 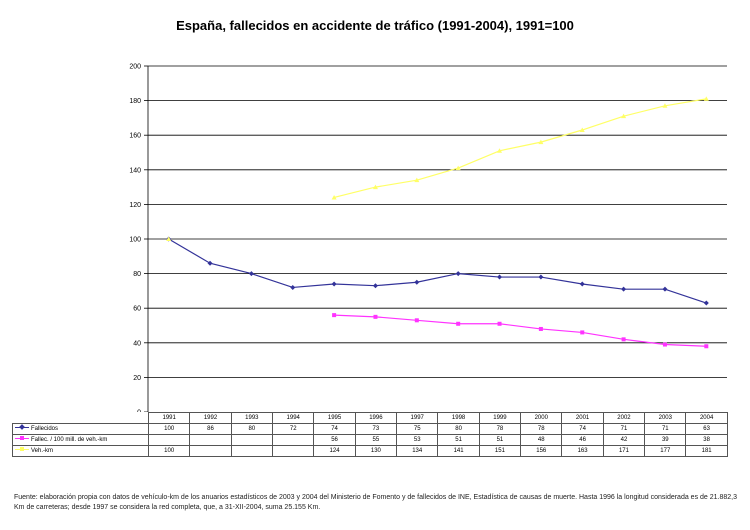 I want to click on y-tick-label: 120, so click(x=135, y=205).